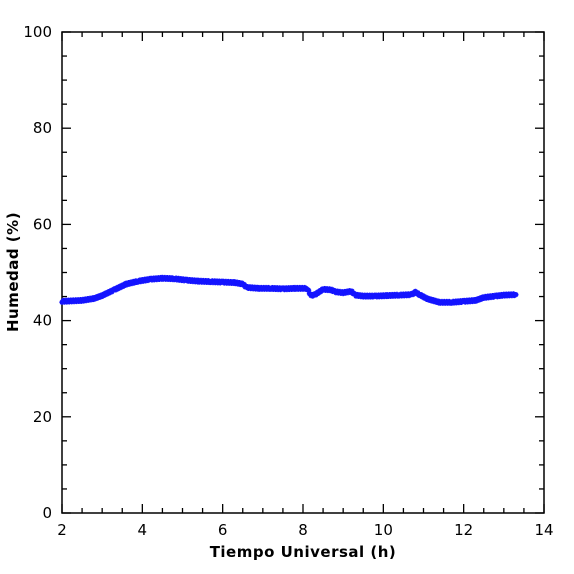  Describe the element at coordinates (543, 530) in the screenshot. I see `x-tick-label: 14` at that location.